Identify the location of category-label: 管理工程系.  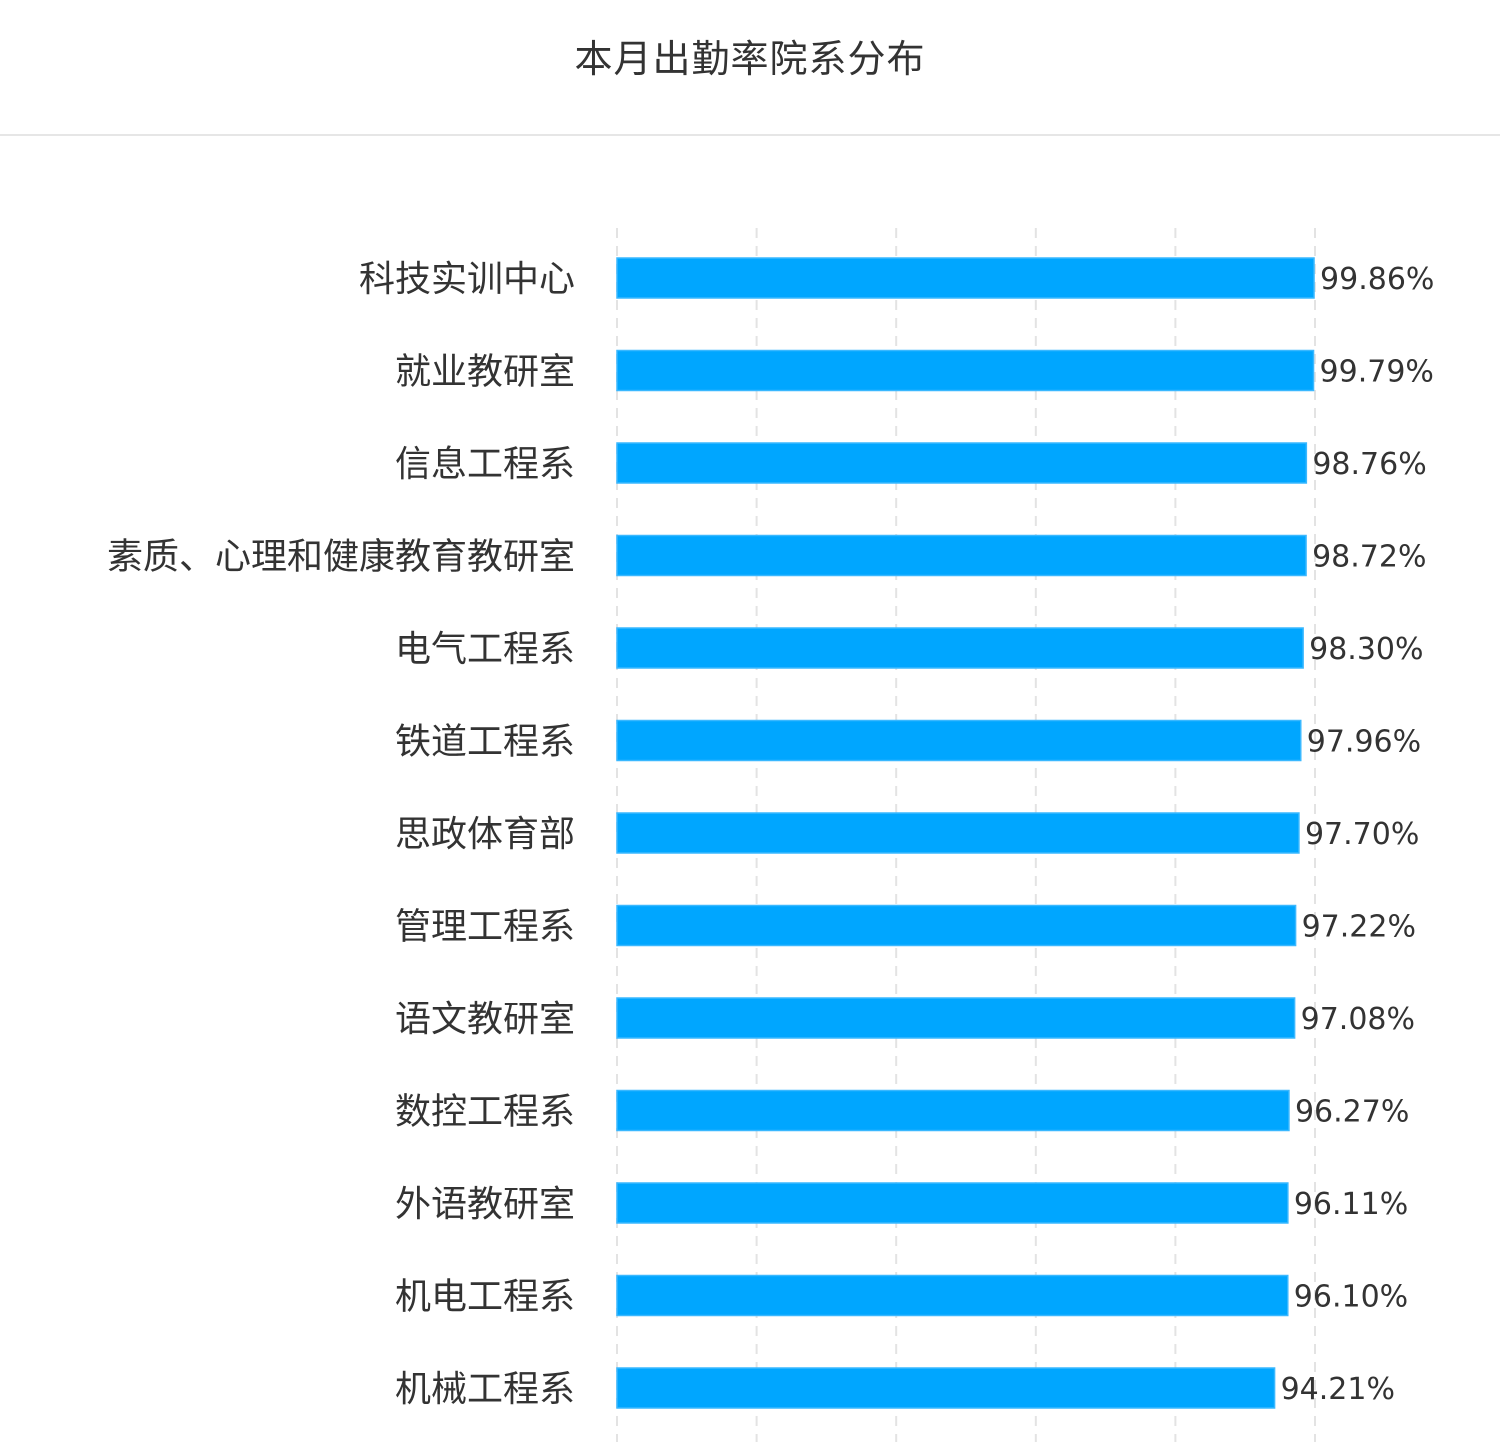
(485, 927).